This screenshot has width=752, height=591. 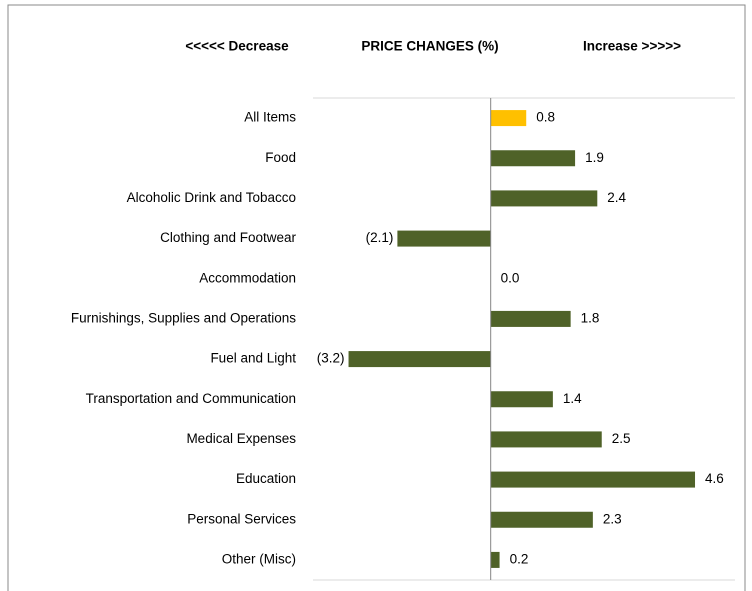 I want to click on category-label: Personal Services, so click(x=241, y=518).